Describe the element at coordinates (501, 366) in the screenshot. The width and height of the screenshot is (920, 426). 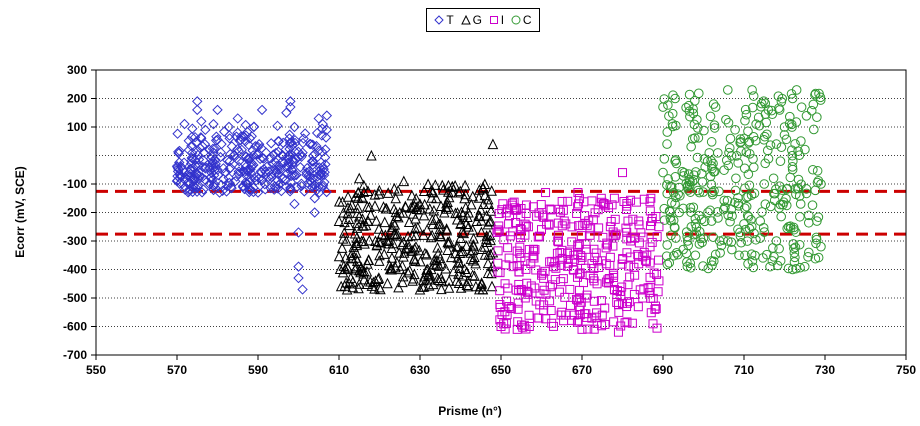
I see `x-axis-ticks: 550 570 590 610 630 650 670 690 710 730 750` at that location.